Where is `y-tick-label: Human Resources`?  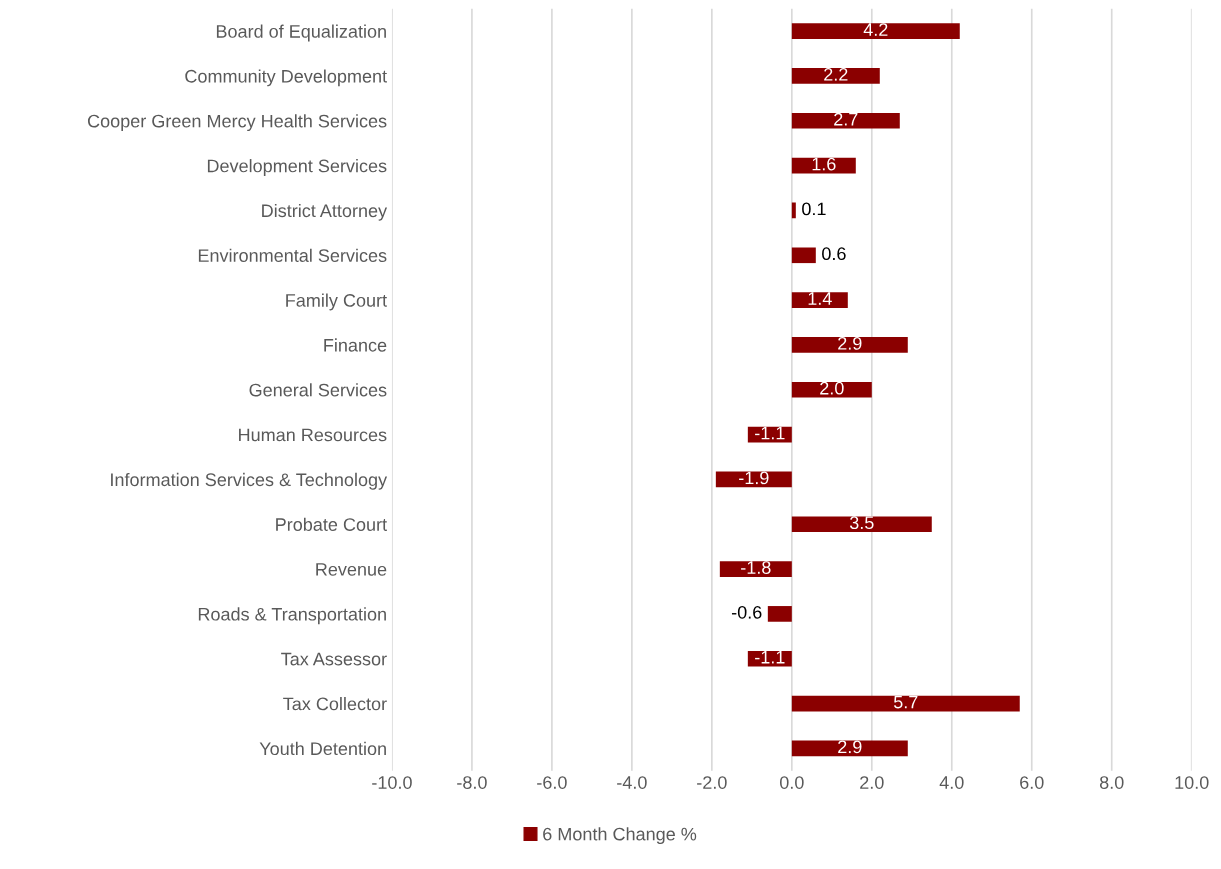
y-tick-label: Human Resources is located at coordinates (313, 435).